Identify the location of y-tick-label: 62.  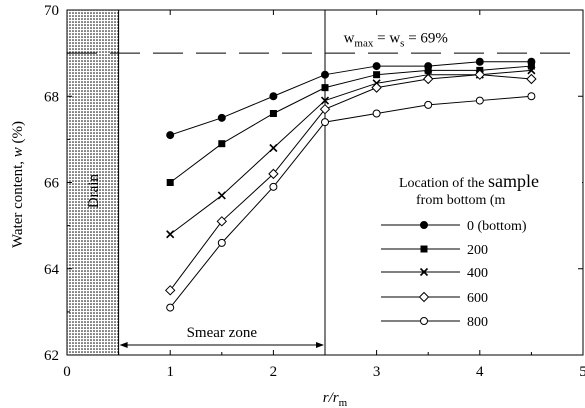
(51, 356).